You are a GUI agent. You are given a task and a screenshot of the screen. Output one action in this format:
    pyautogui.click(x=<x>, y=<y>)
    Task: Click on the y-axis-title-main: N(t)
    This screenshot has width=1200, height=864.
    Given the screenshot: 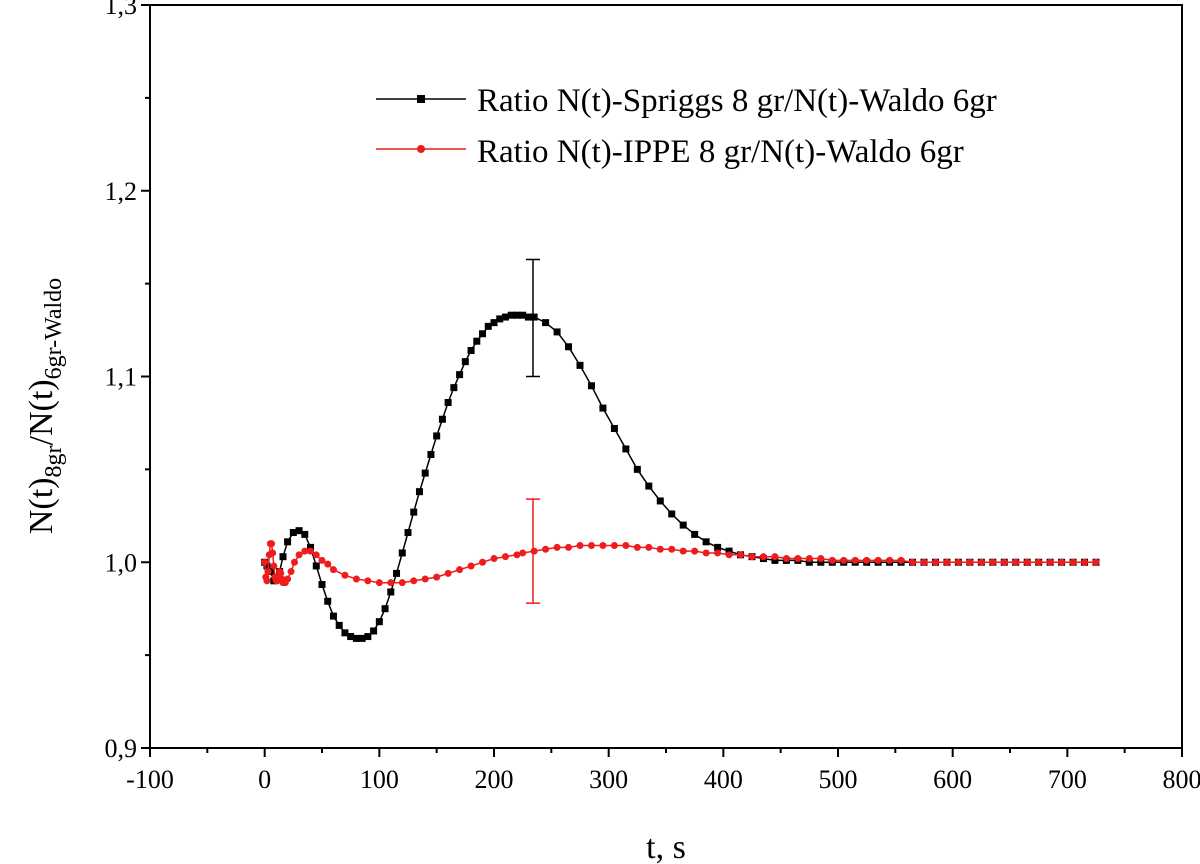 What is the action you would take?
    pyautogui.click(x=41, y=506)
    